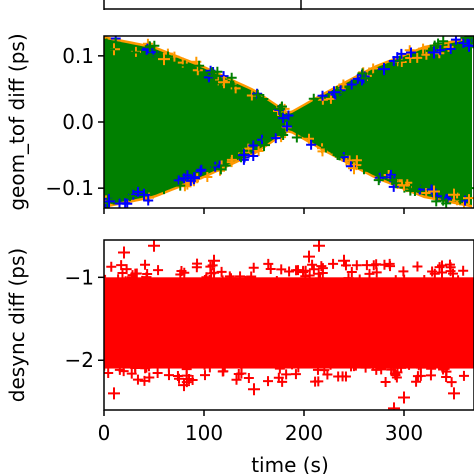 This screenshot has width=474, height=474. Describe the element at coordinates (288, 5) in the screenshot. I see `top-axes-remnant` at that location.